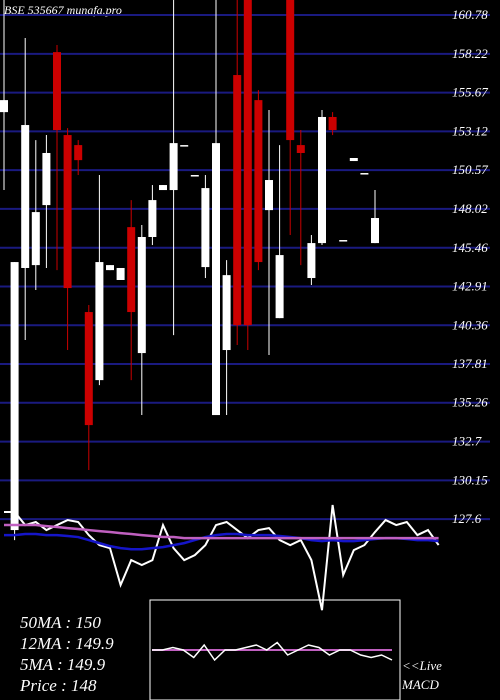 The width and height of the screenshot is (500, 700). What do you see at coordinates (470, 169) in the screenshot?
I see `y-tick-label: 150.57` at bounding box center [470, 169].